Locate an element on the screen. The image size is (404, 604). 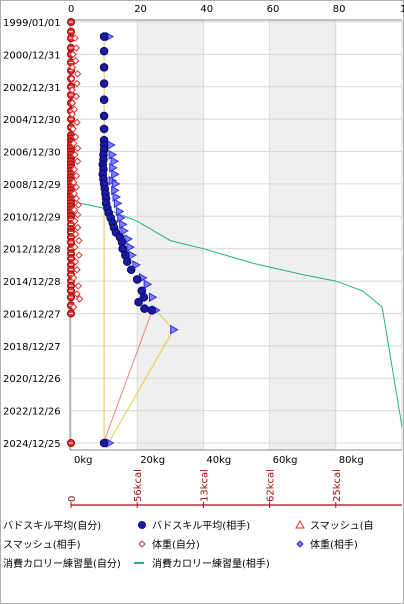
top-tick-label: 20 is located at coordinates (140, 9).